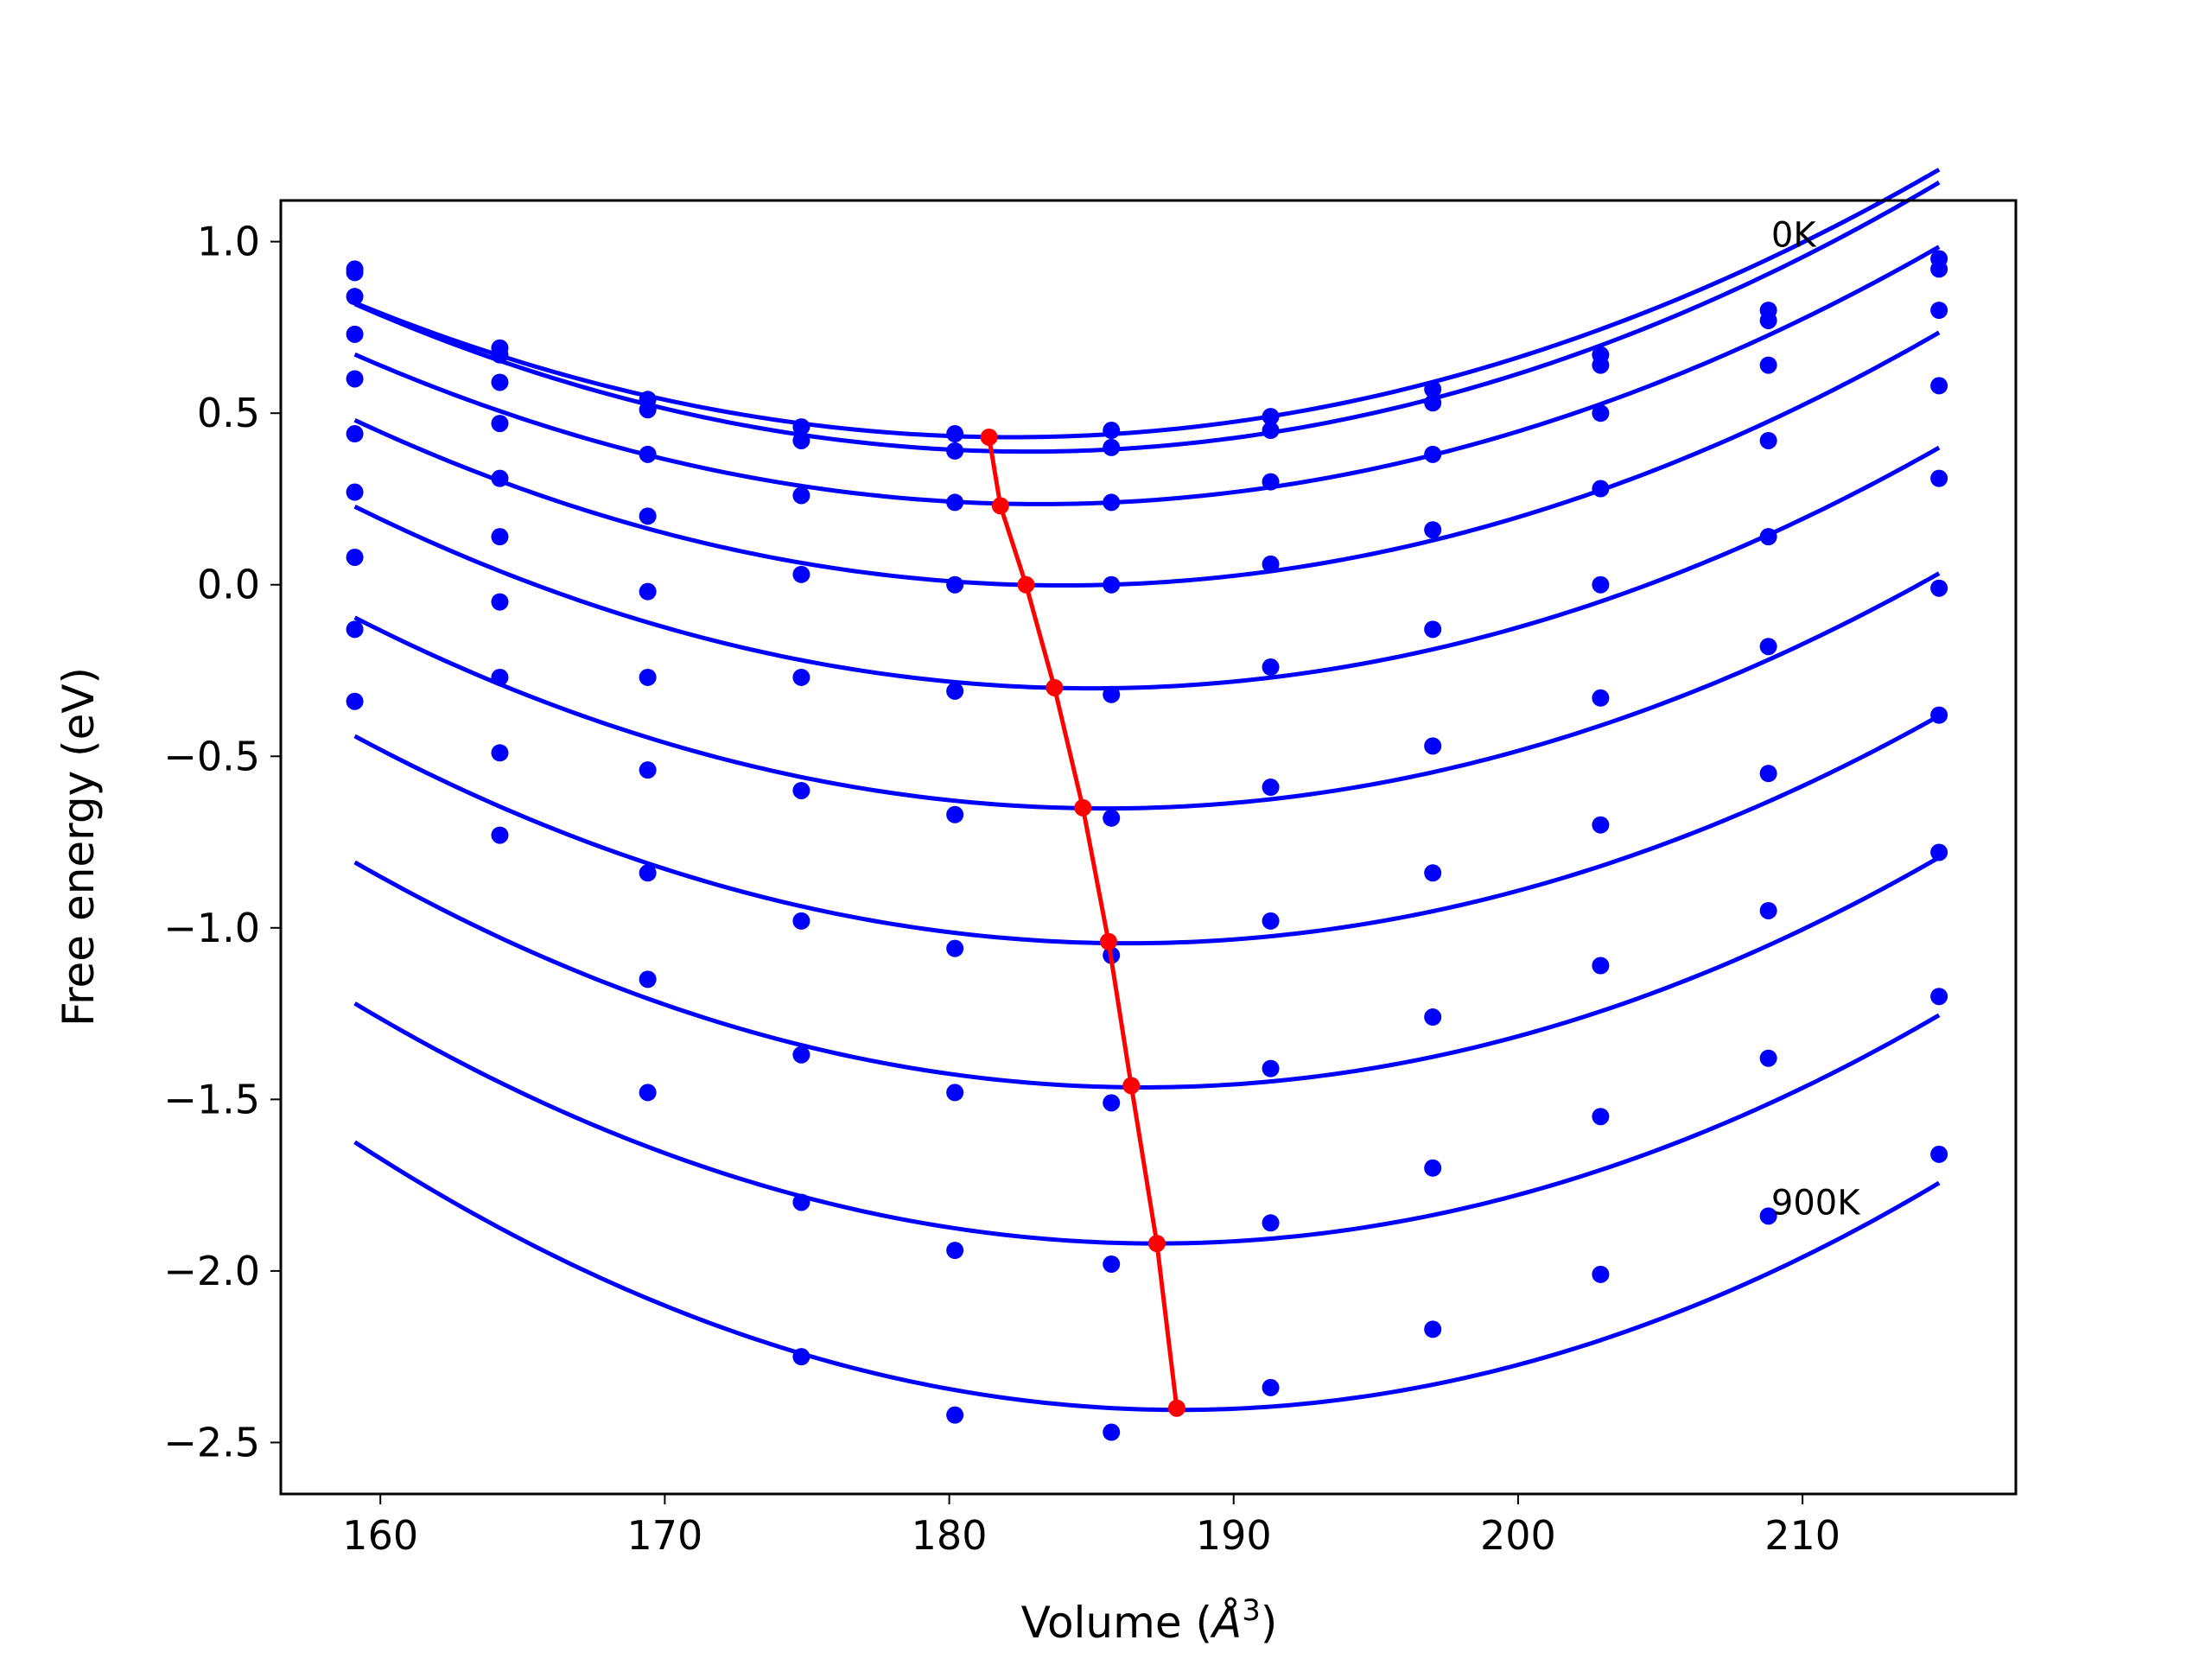 Image resolution: width=2212 pixels, height=1659 pixels. Describe the element at coordinates (211, 1442) in the screenshot. I see `y-tick-label: −2.5` at that location.